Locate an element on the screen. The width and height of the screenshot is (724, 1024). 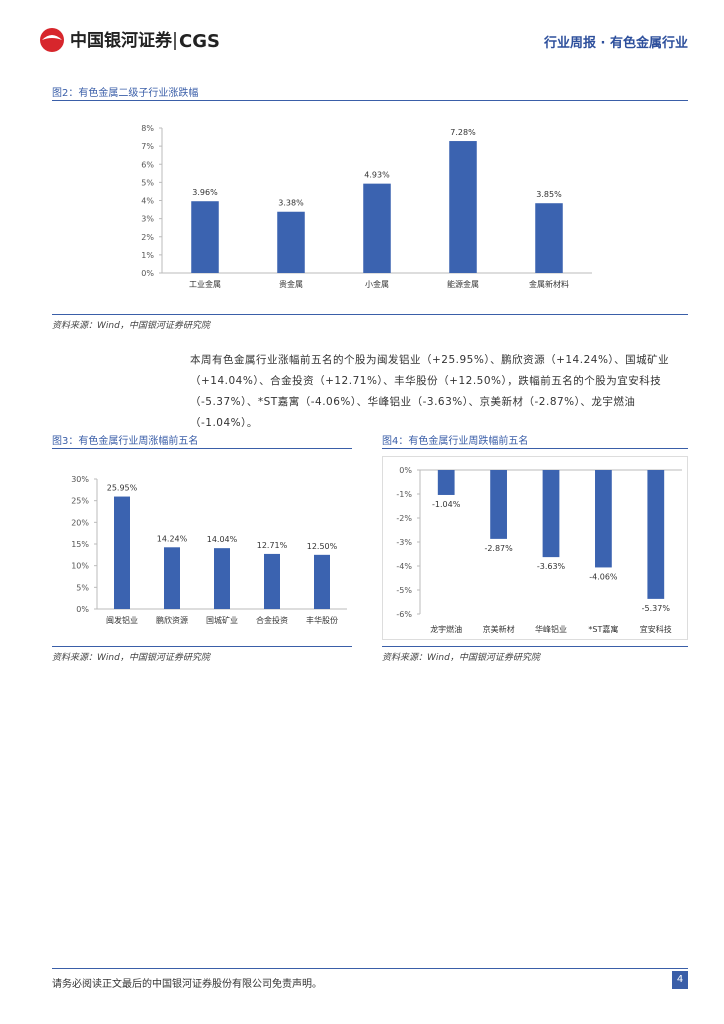
y-tick-label: 15% is located at coordinates (80, 544).